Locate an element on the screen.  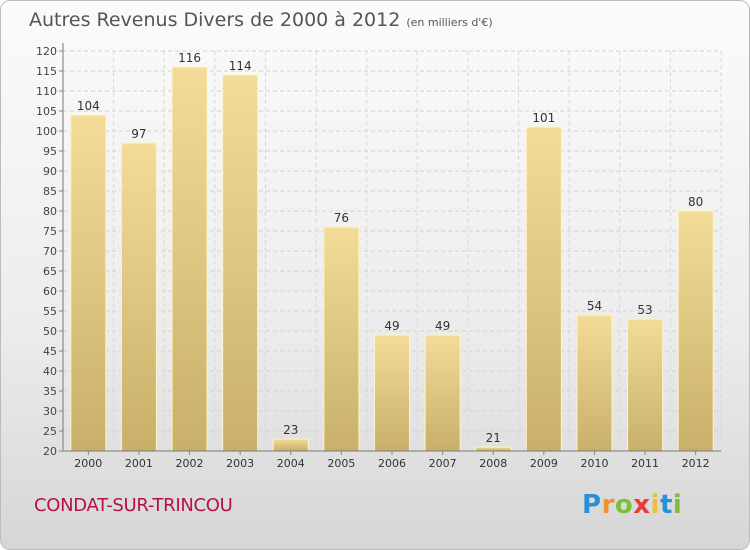
x-tick-label: 2001 is located at coordinates (139, 463).